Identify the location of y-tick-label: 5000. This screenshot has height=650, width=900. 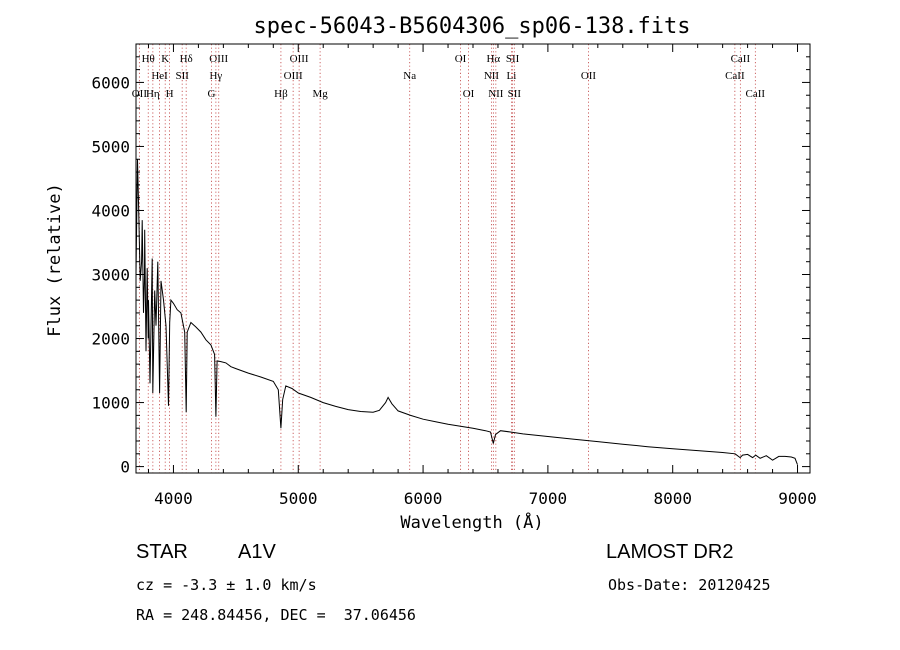
(110, 146).